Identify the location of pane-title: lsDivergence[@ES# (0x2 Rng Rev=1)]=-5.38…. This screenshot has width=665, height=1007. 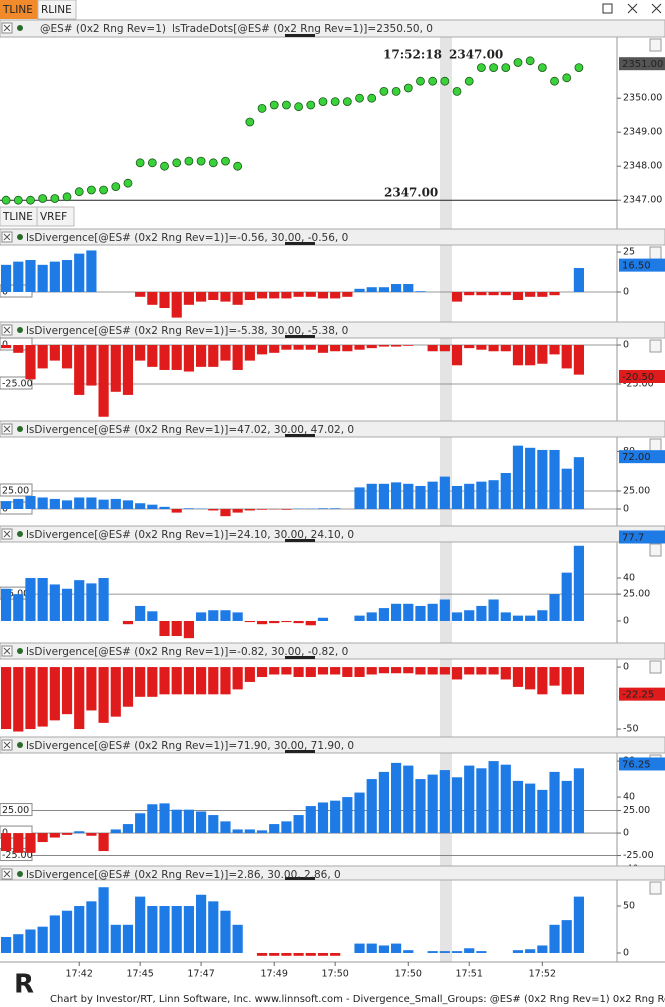
(187, 331).